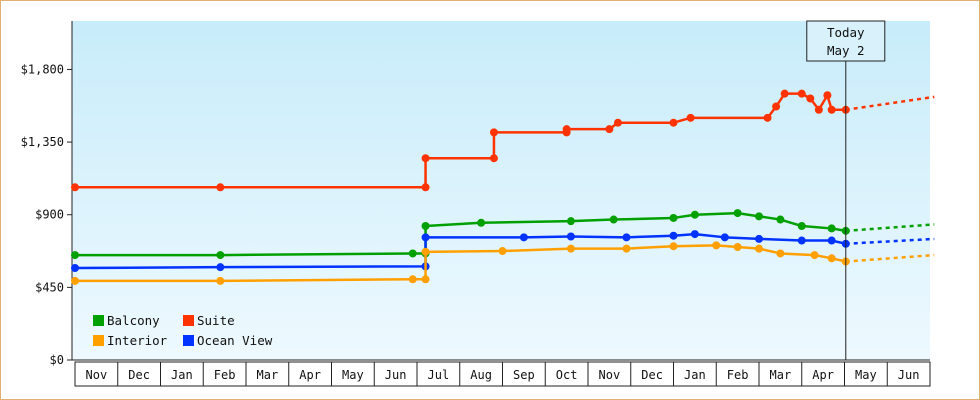 This screenshot has height=400, width=980. I want to click on legend-label: Interior, so click(137, 340).